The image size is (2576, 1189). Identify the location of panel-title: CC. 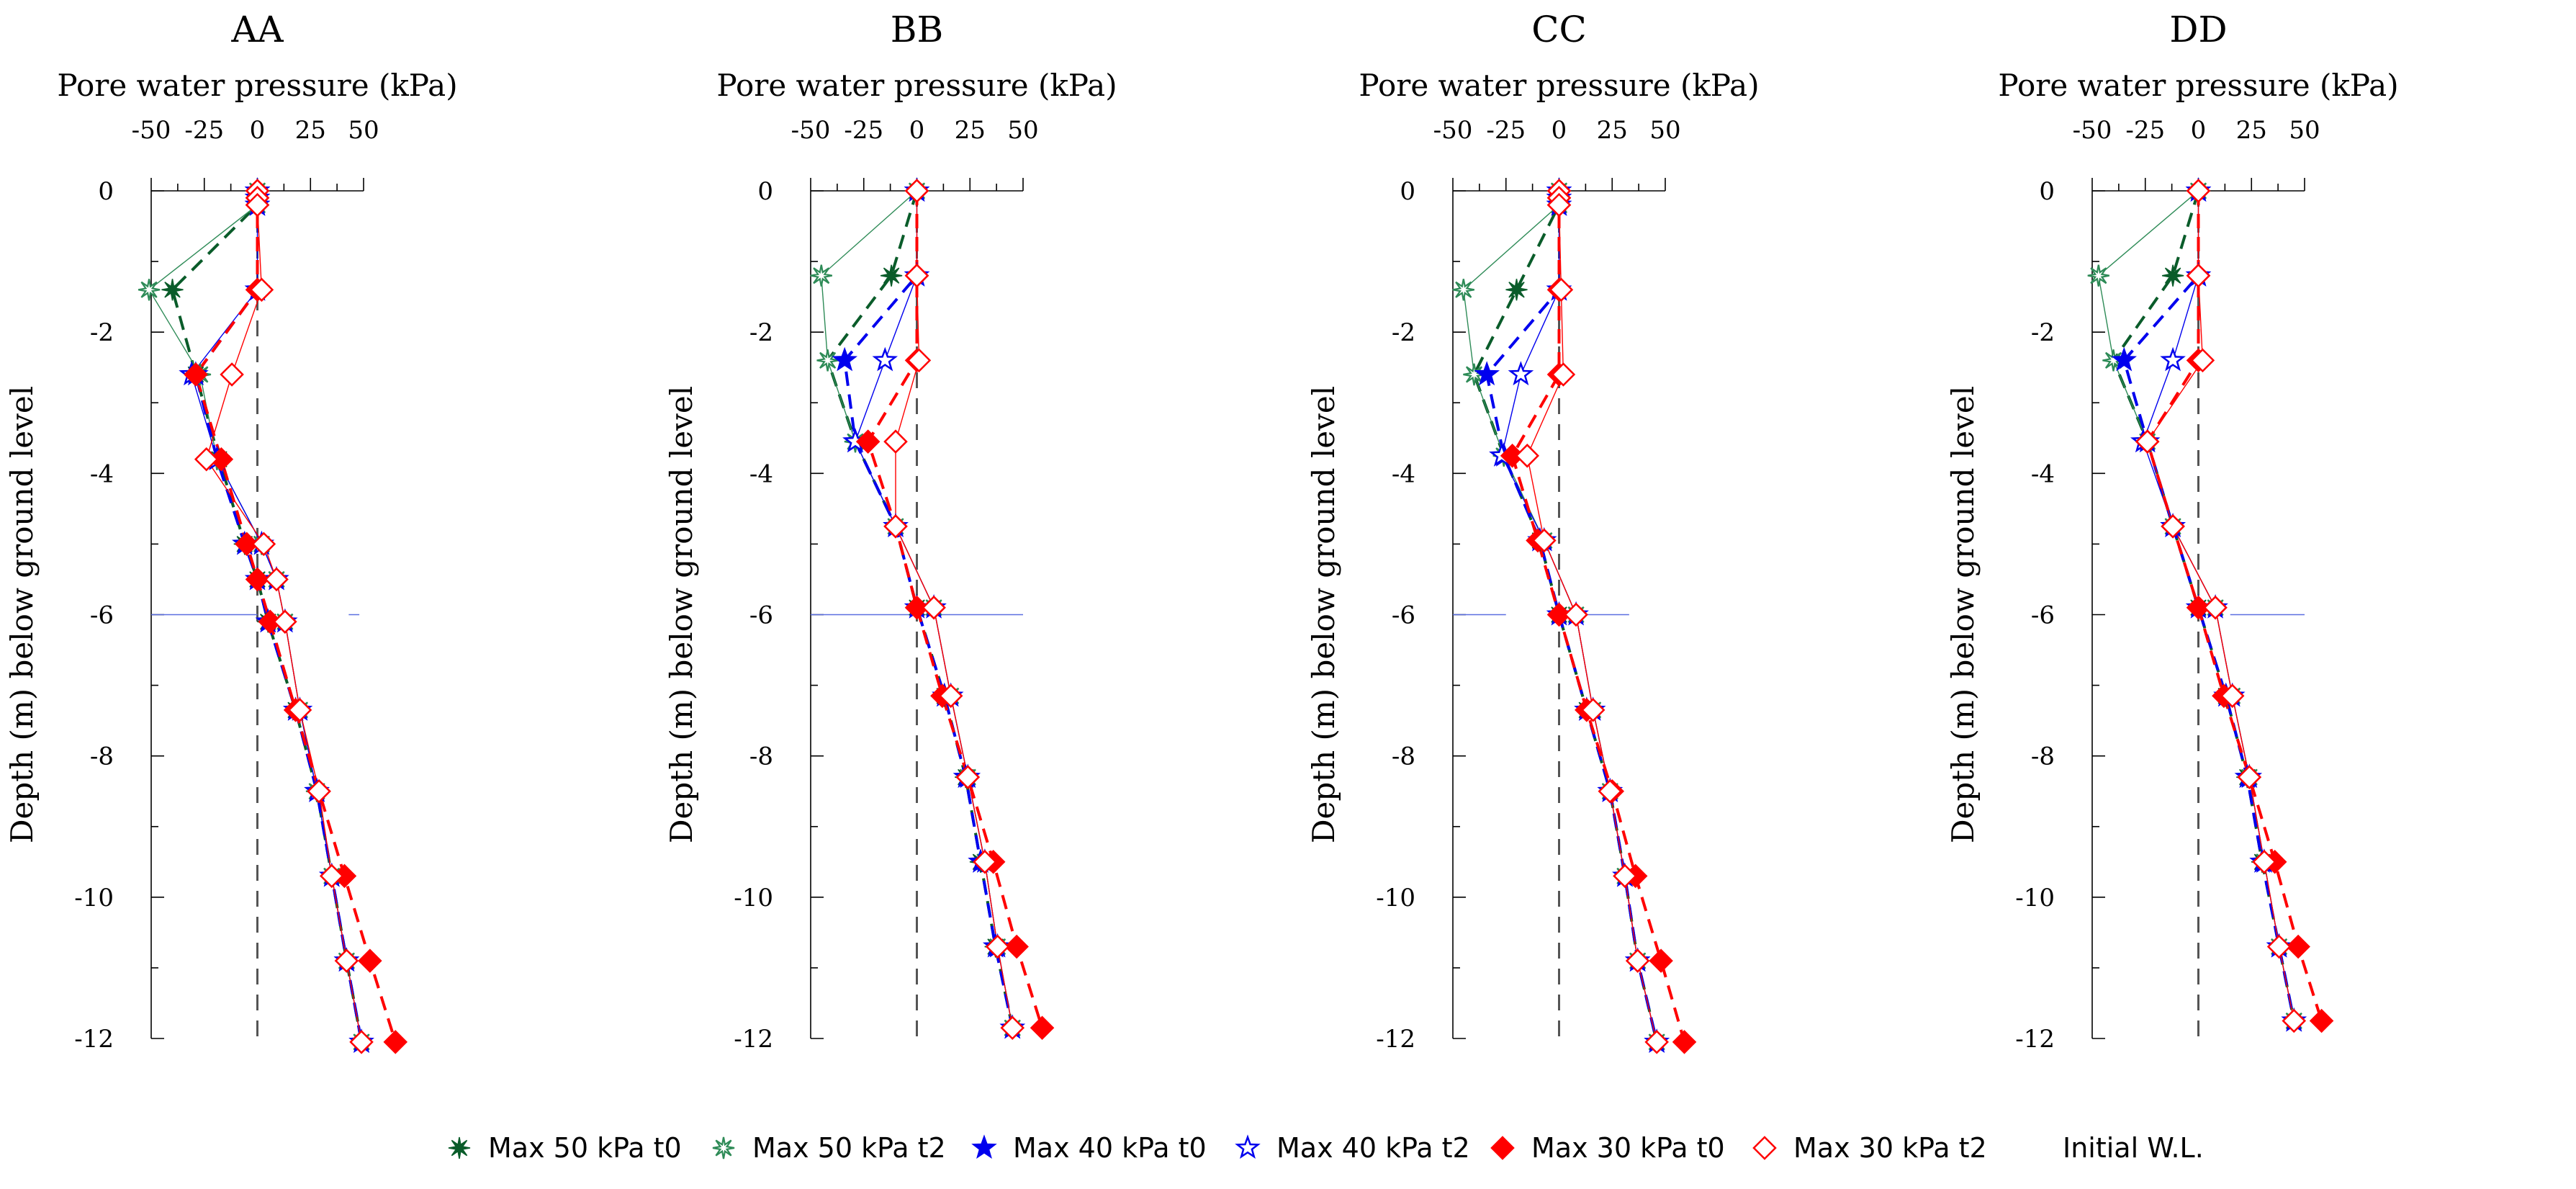
(1559, 29).